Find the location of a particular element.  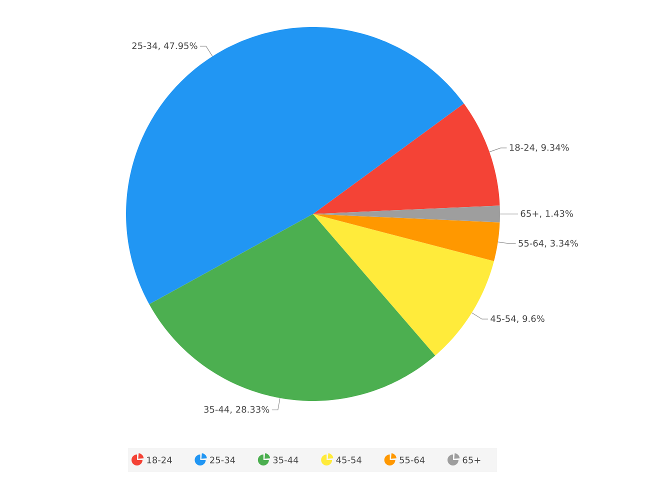

legend-label: 18-24 is located at coordinates (159, 460).